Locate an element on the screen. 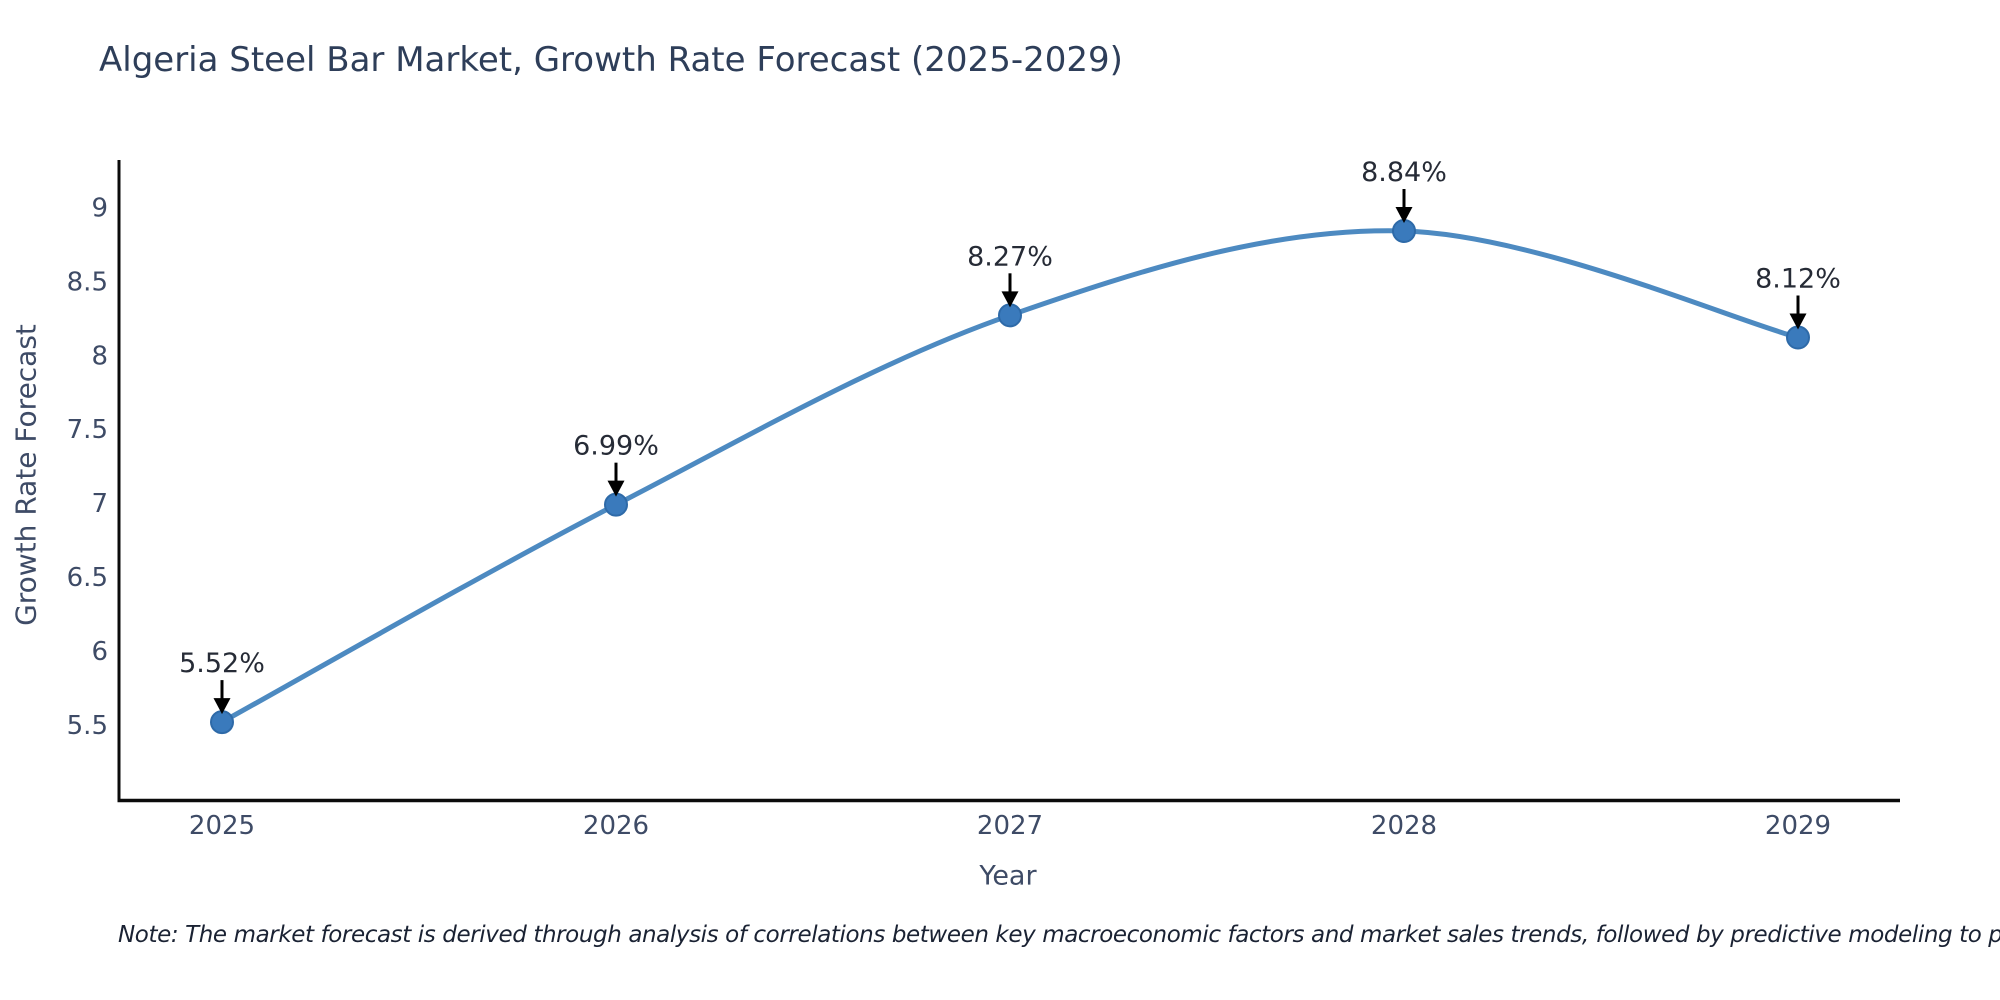  x-tick-label: 2027 is located at coordinates (1010, 826).